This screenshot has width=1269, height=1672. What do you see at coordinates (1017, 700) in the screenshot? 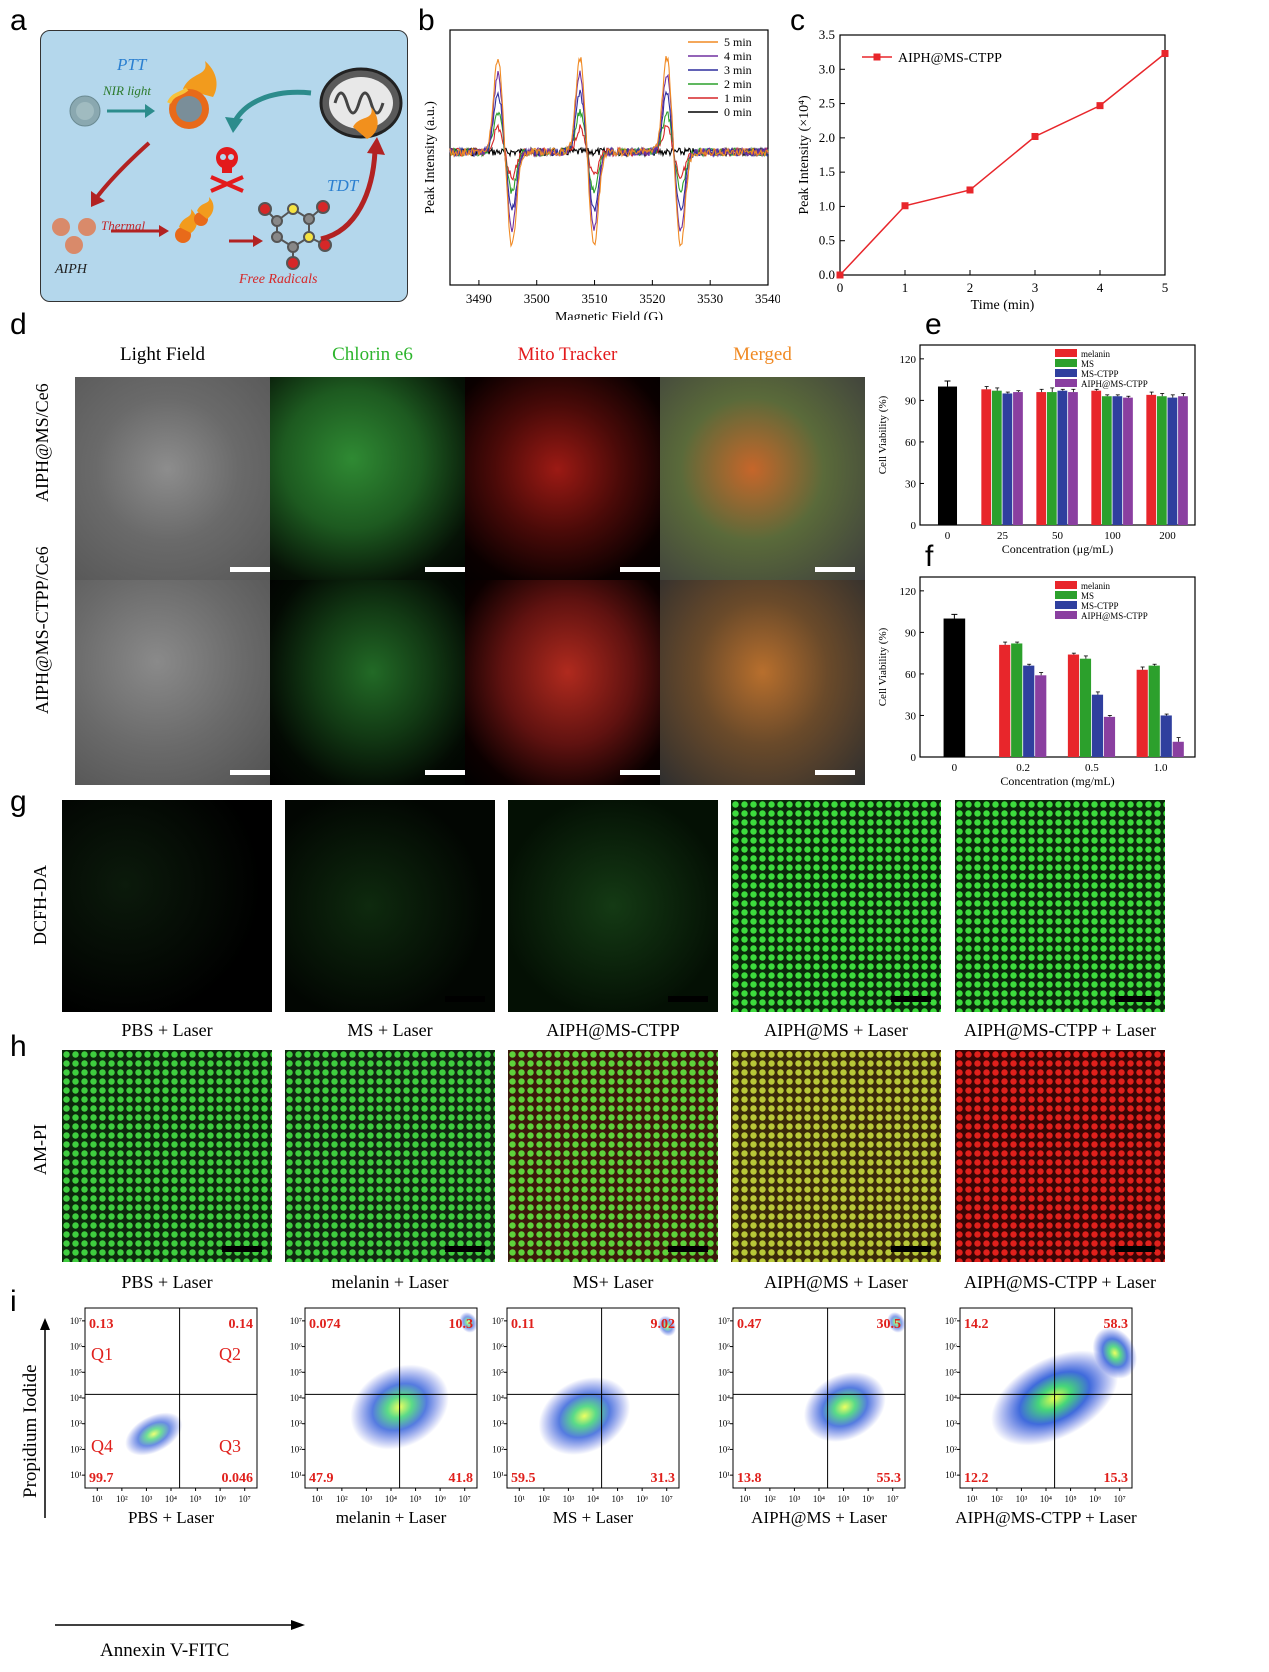
I see `bar-MS-0.2` at bounding box center [1017, 700].